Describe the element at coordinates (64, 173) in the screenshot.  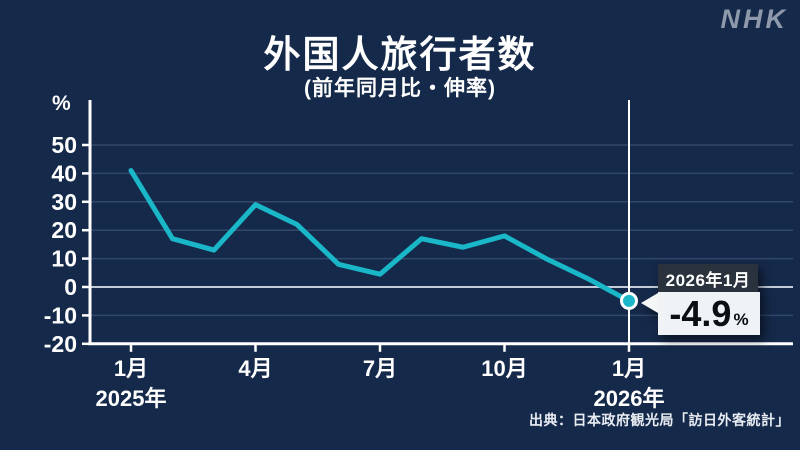
I see `y-tick-label: 40` at that location.